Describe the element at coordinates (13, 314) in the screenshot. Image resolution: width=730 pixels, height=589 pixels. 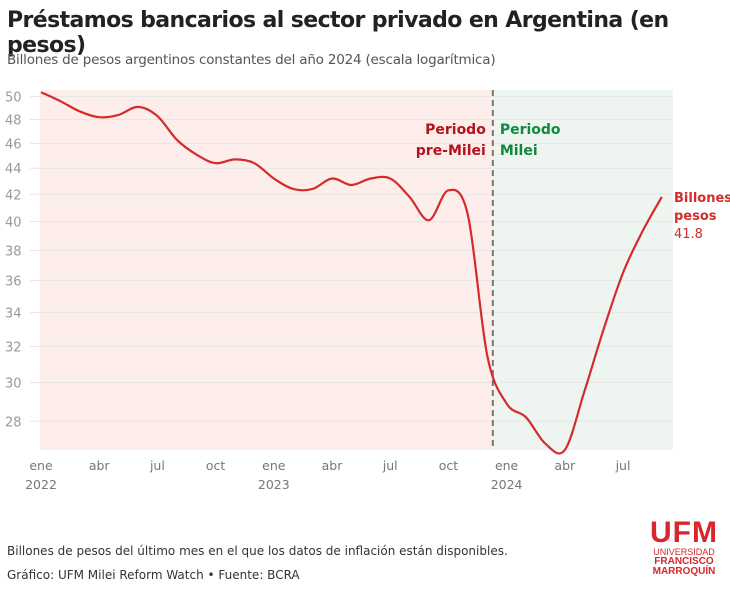
I see `y-tick-label: 34` at that location.